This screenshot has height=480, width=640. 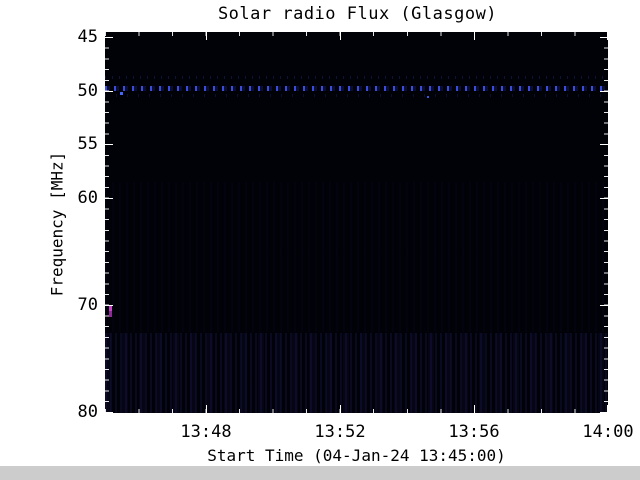 What do you see at coordinates (57, 224) in the screenshot?
I see `y-axis-label: Frequency [MHz]` at bounding box center [57, 224].